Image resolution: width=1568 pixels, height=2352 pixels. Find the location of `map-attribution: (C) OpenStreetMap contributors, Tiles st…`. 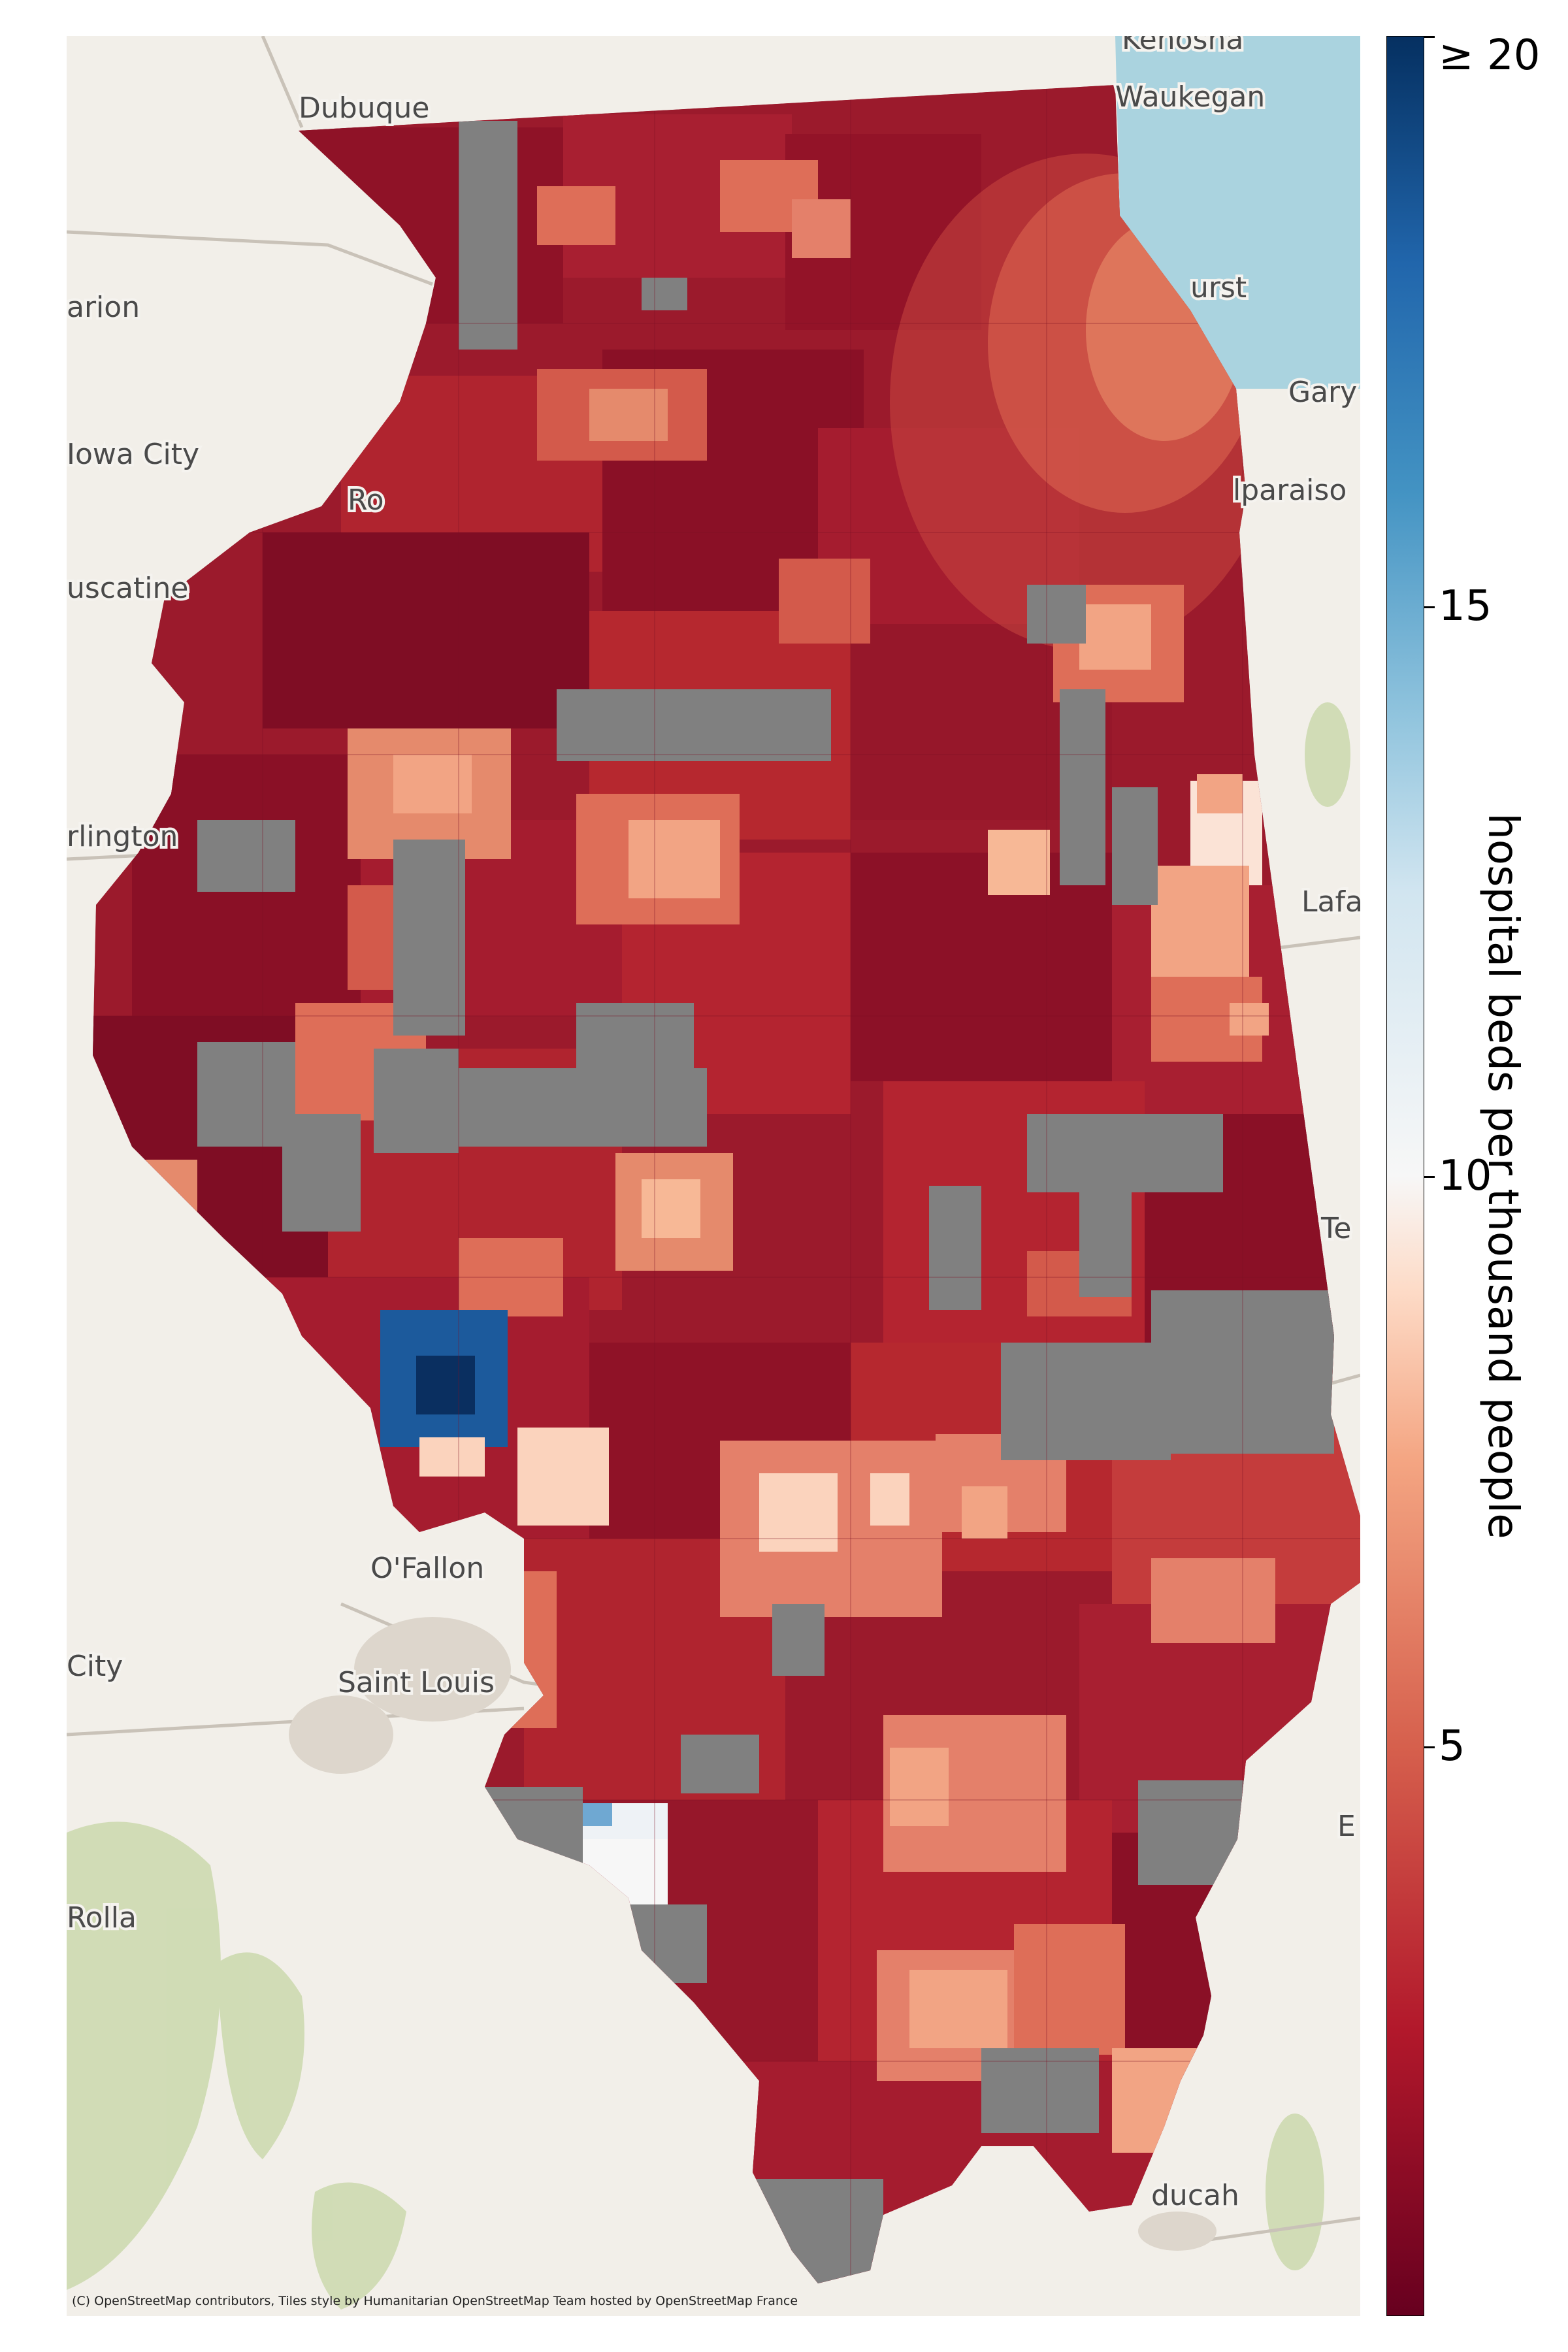

map-attribution: (C) OpenStreetMap contributors, Tiles st… is located at coordinates (435, 2301).